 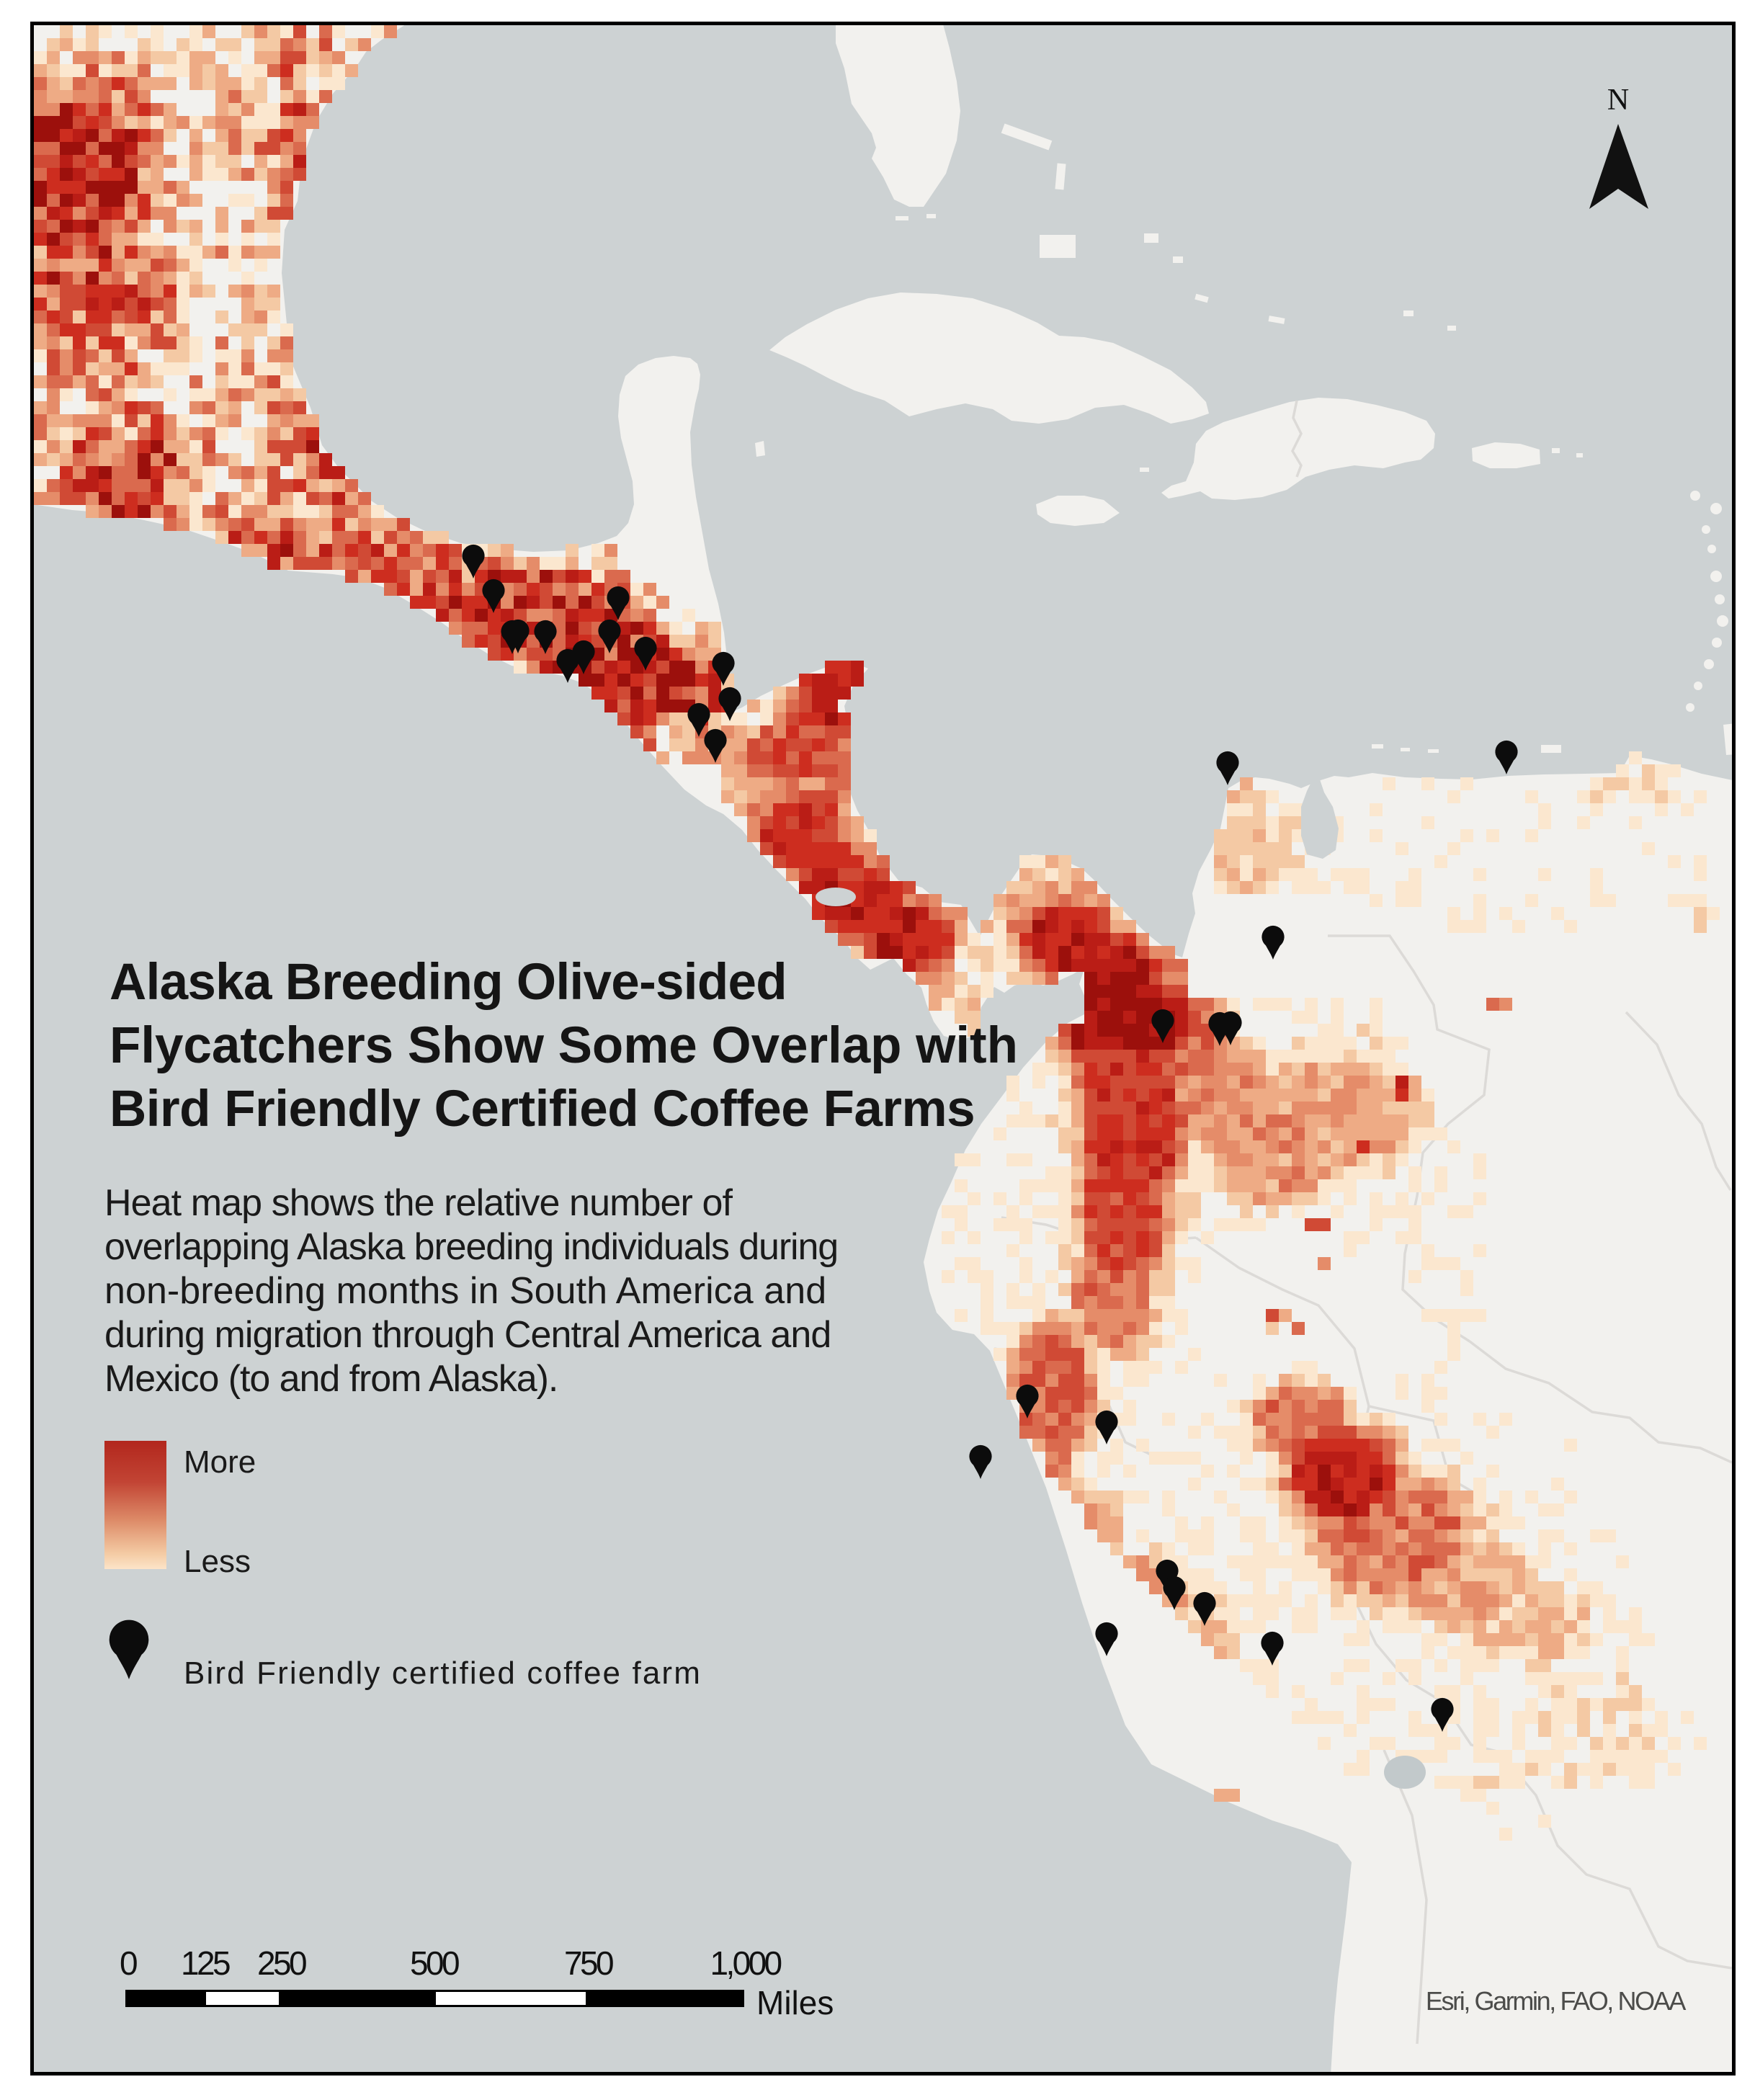 What do you see at coordinates (206, 1963) in the screenshot?
I see `svg-text: 125` at bounding box center [206, 1963].